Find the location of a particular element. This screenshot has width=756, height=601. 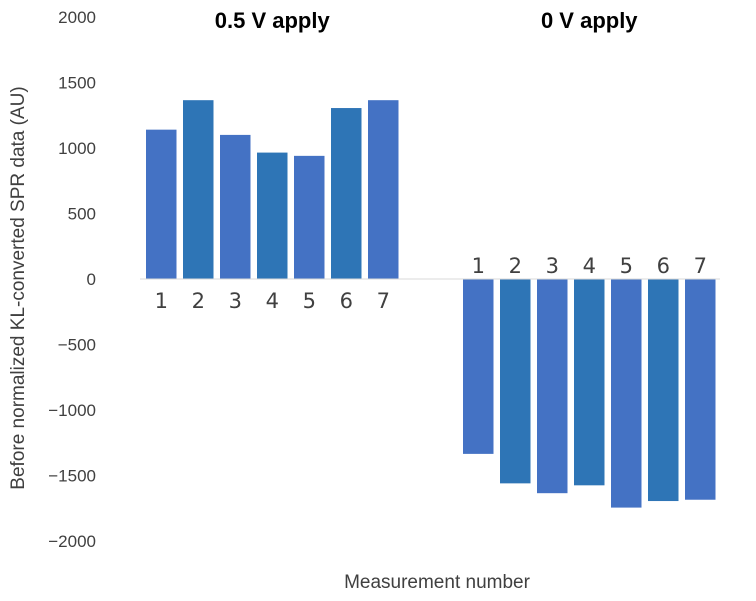

y-tick-label: 0 is located at coordinates (91, 279).